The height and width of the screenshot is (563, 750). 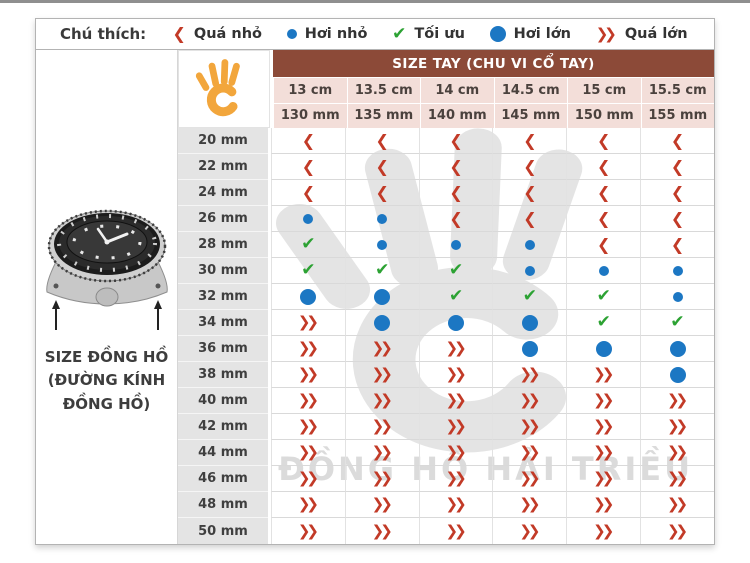 I want to click on watch-size-label: 30 mm, so click(x=223, y=271).